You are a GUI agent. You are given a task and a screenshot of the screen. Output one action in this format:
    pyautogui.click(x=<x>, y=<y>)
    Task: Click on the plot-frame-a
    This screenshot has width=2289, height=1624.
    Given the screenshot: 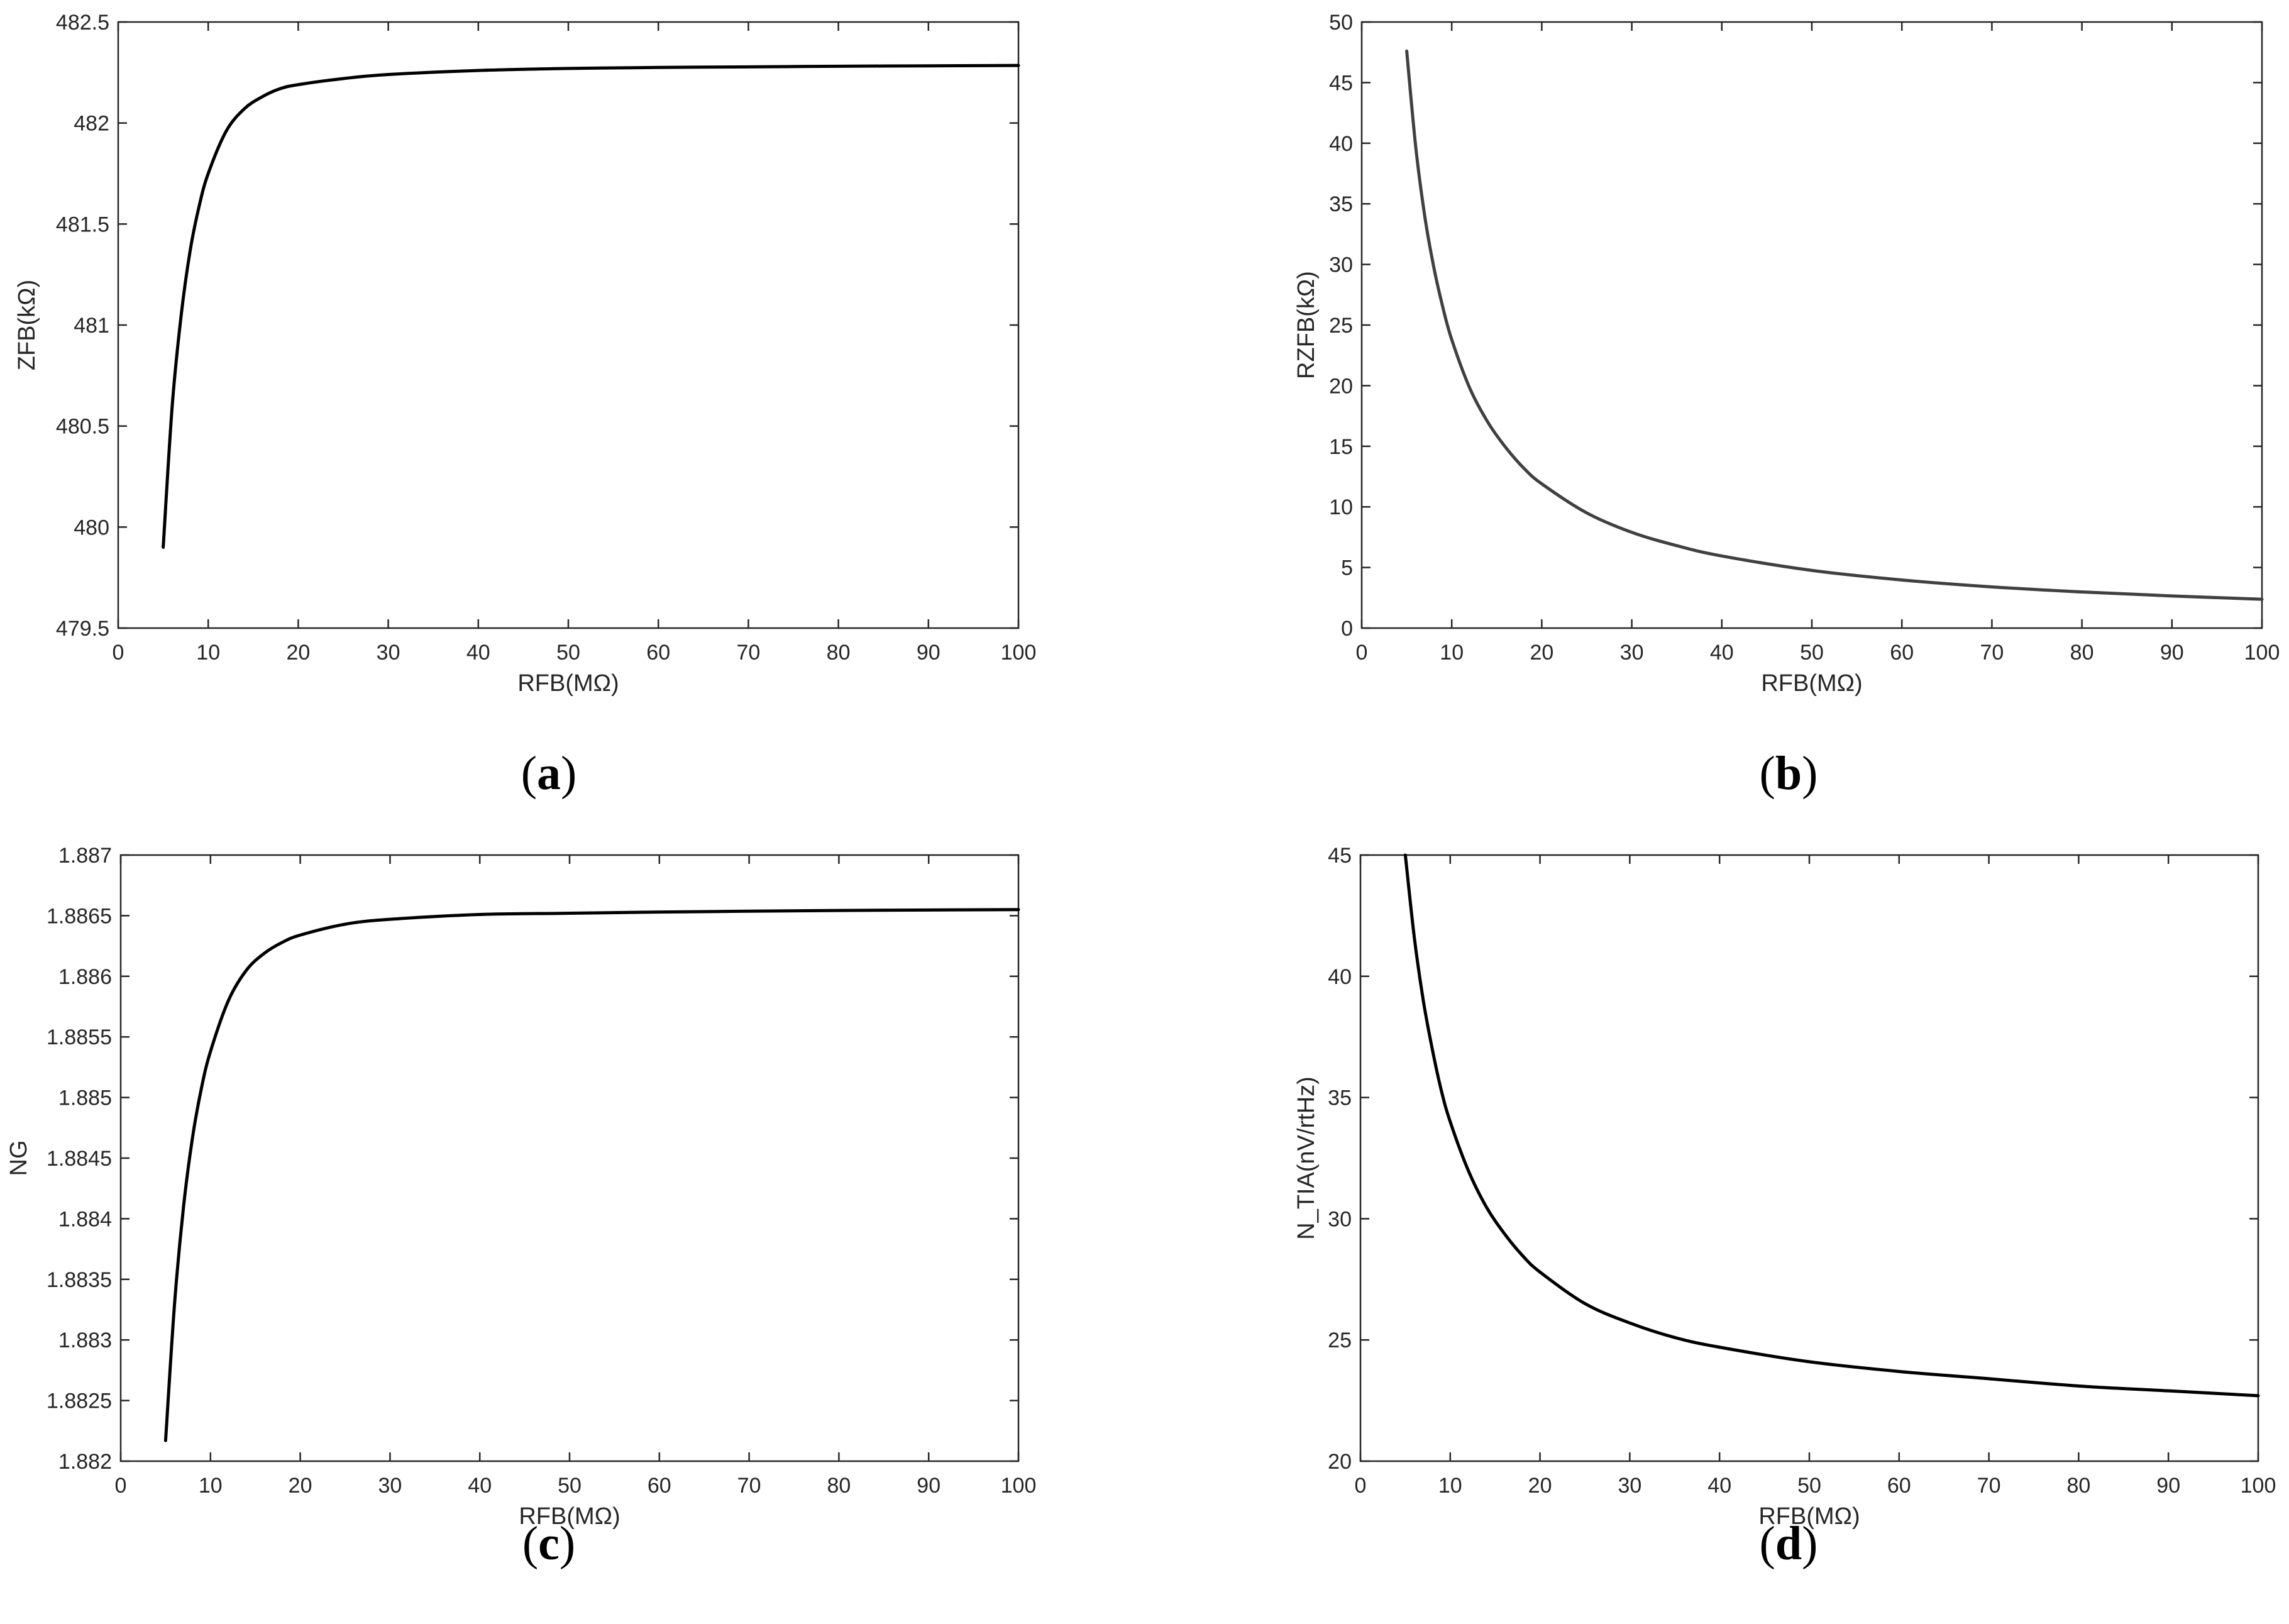 What is the action you would take?
    pyautogui.click(x=568, y=325)
    